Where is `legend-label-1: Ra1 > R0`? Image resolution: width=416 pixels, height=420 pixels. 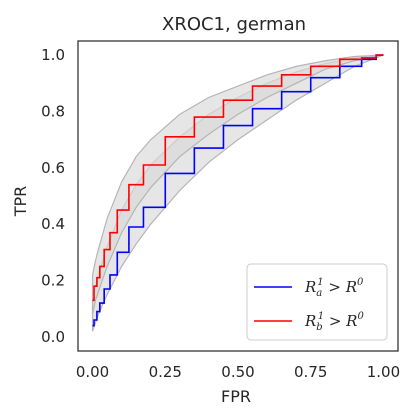
legend-label-1: Ra1 > R0 is located at coordinates (334, 288).